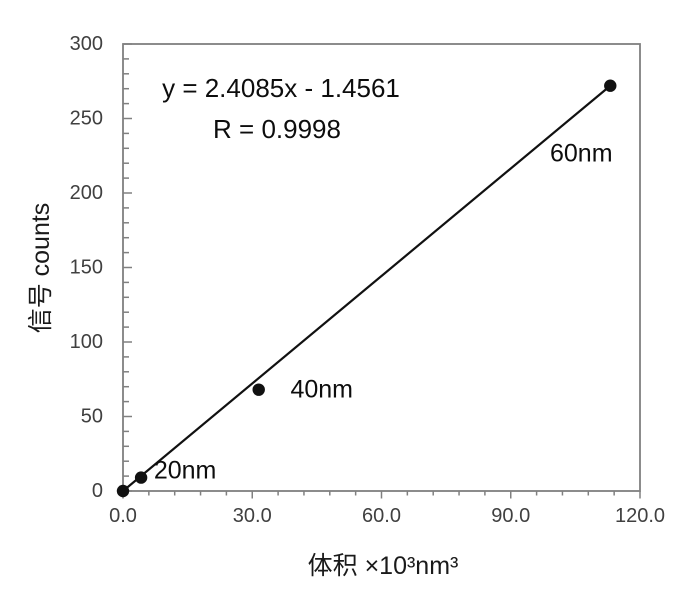 The image size is (687, 601). What do you see at coordinates (510, 516) in the screenshot?
I see `x-axis-tick-label: 90.0` at bounding box center [510, 516].